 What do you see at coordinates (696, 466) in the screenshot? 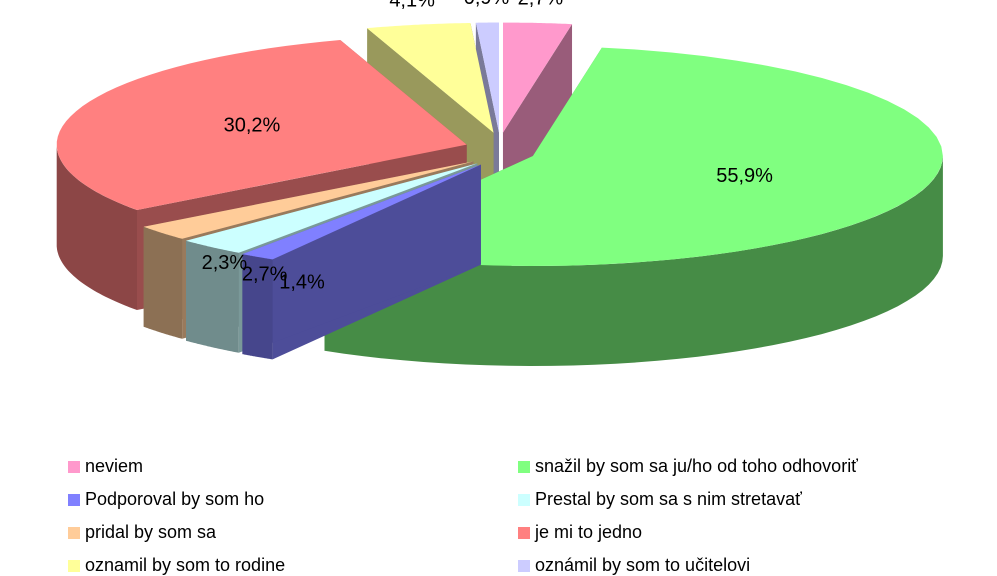
I see `legend-label: snažil by som sa ju/ho od toho odhovoriť` at bounding box center [696, 466].